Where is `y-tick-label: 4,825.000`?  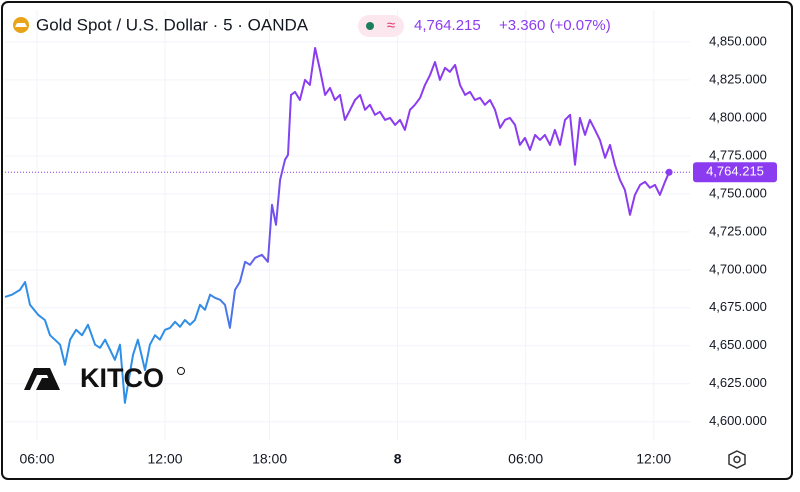
y-tick-label: 4,825.000 is located at coordinates (738, 78).